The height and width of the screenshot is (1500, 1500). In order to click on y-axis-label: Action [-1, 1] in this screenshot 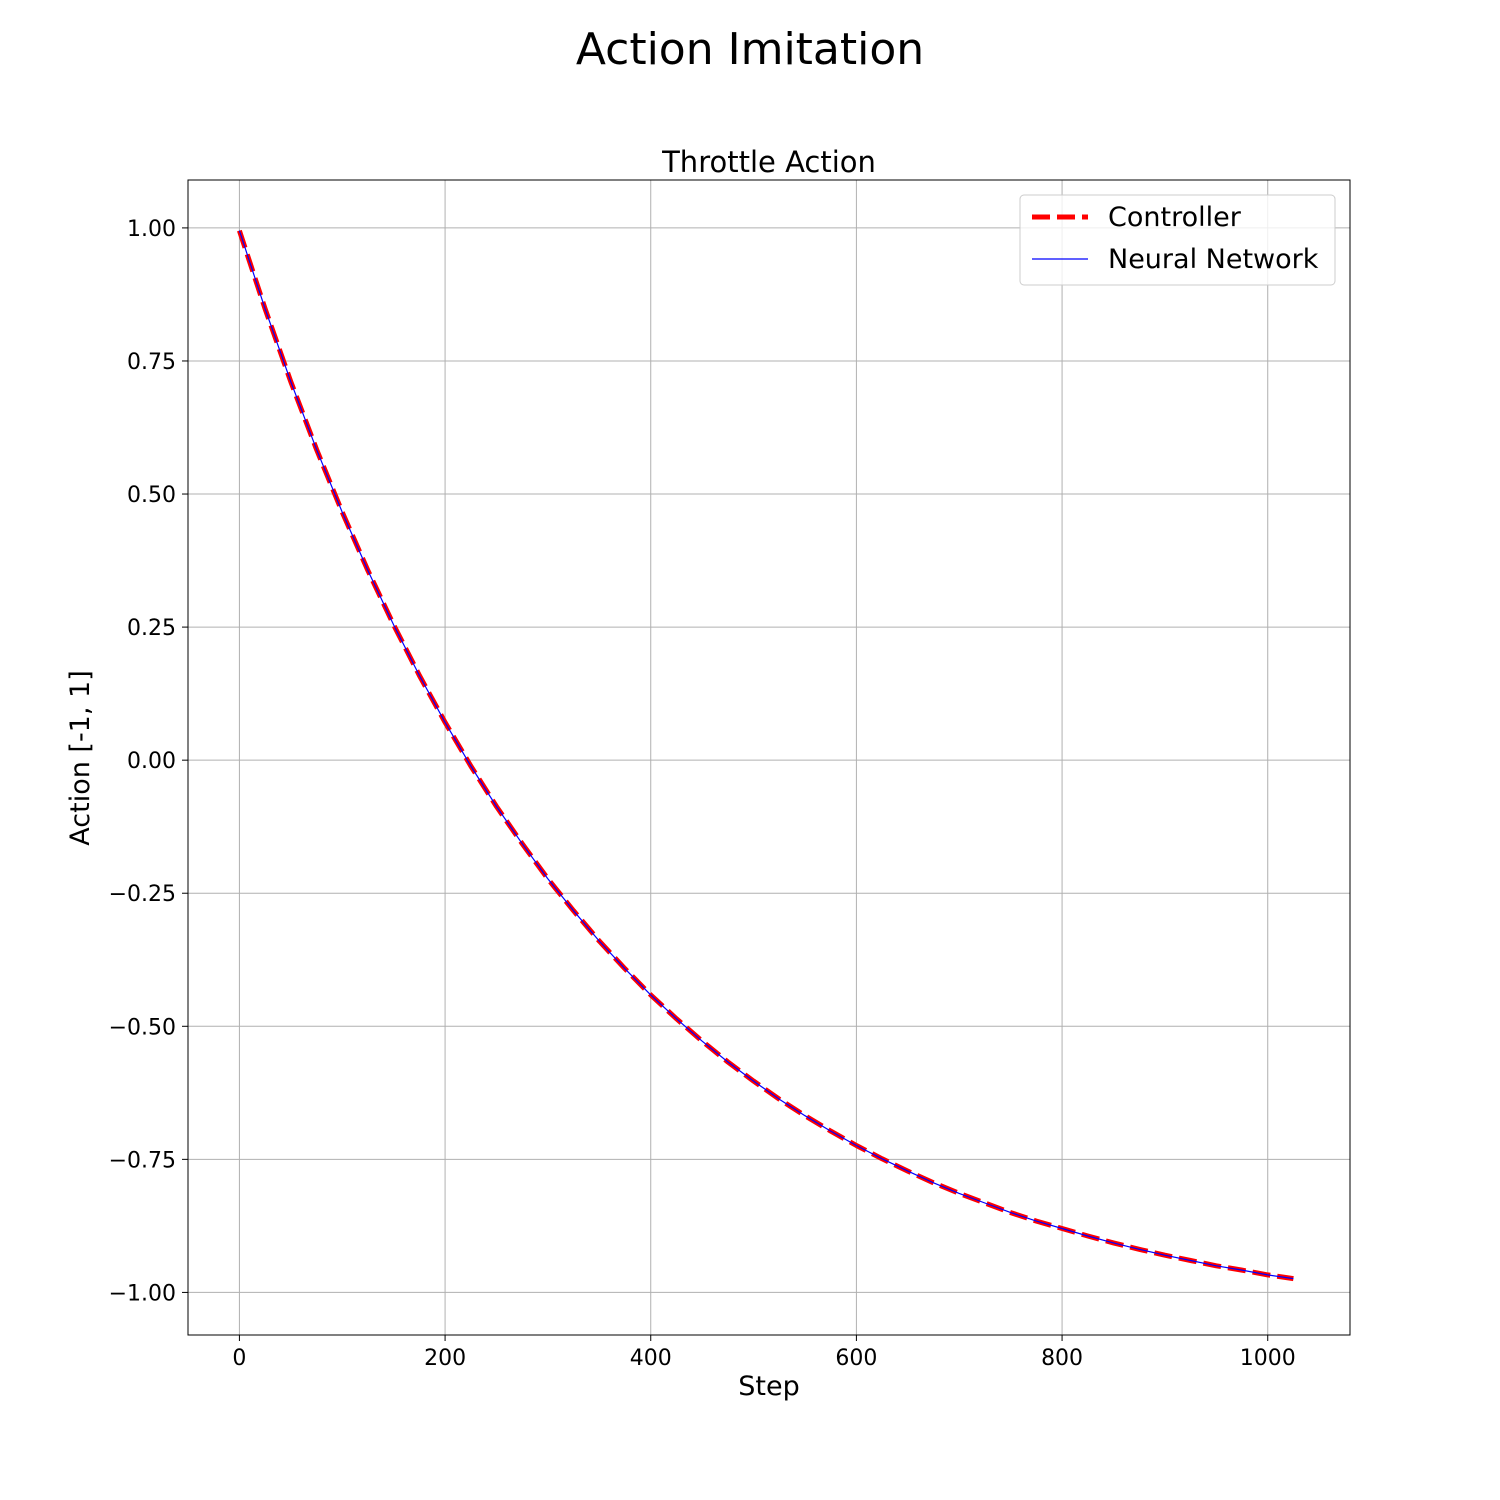, I will do `click(80, 757)`.